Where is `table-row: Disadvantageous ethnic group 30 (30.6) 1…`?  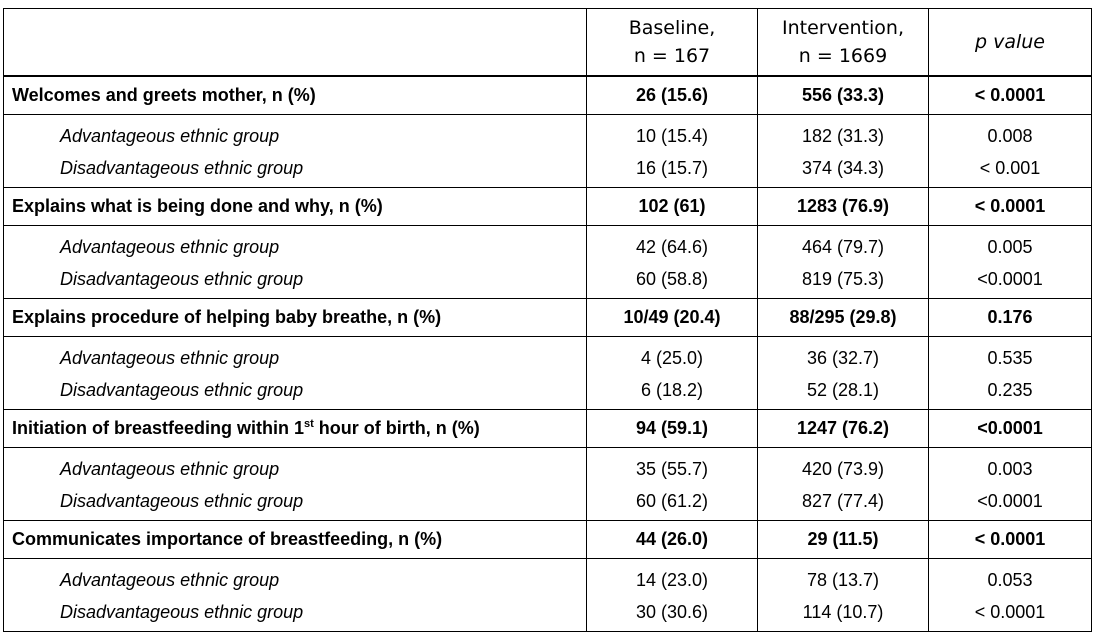 table-row: Disadvantageous ethnic group 30 (30.6) 1… is located at coordinates (547, 614).